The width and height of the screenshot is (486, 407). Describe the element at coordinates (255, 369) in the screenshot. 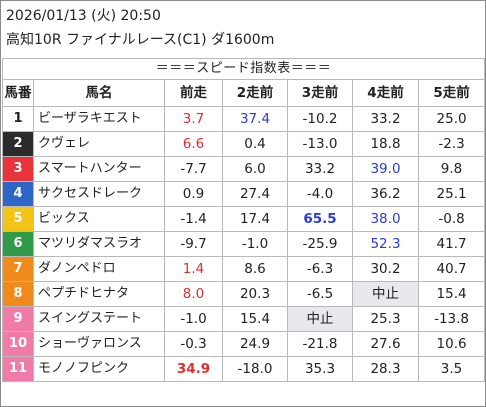

I see `speed-index-cell: -18.0` at that location.